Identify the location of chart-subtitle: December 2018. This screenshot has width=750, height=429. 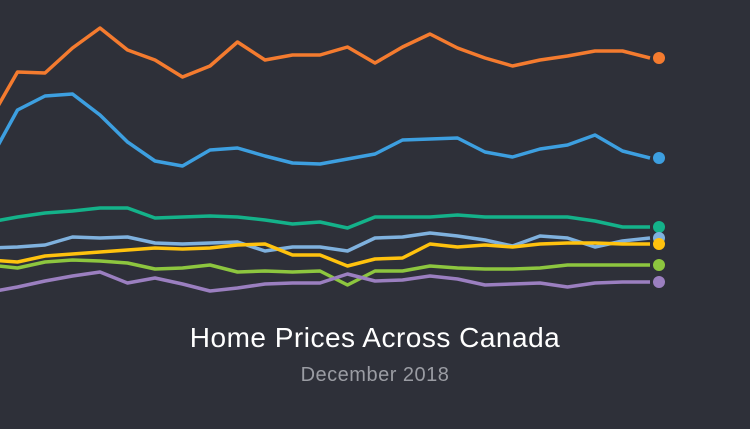
(375, 375).